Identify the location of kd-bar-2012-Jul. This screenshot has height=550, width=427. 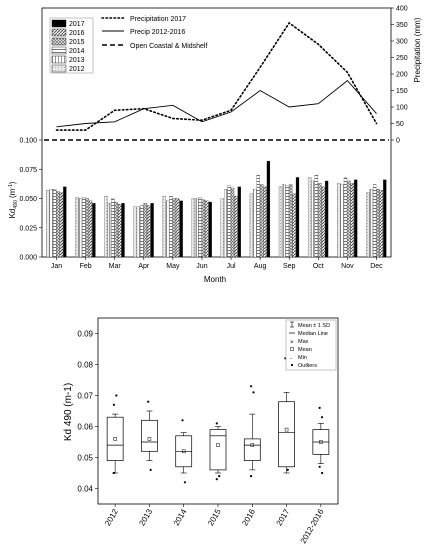
(222, 228).